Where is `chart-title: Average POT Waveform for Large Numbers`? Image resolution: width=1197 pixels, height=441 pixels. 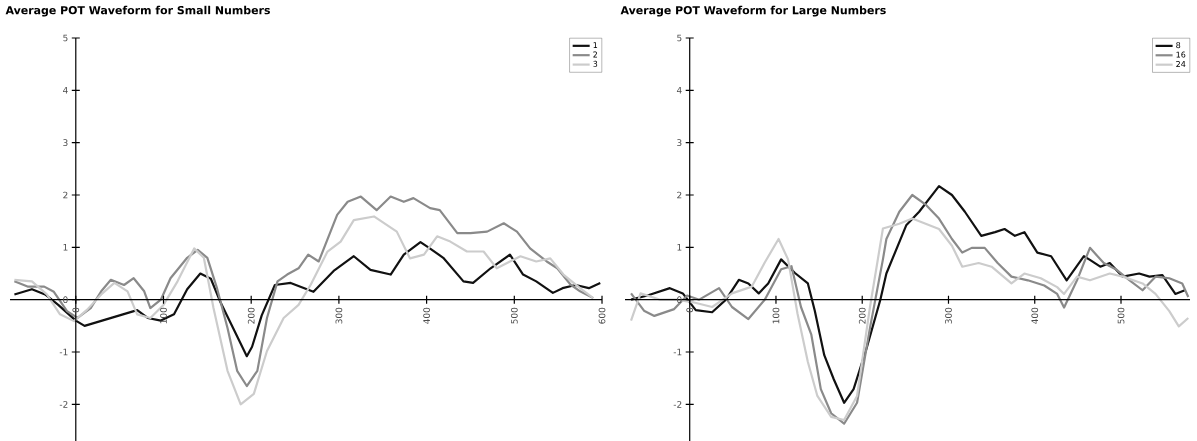 chart-title: Average POT Waveform for Large Numbers is located at coordinates (753, 11).